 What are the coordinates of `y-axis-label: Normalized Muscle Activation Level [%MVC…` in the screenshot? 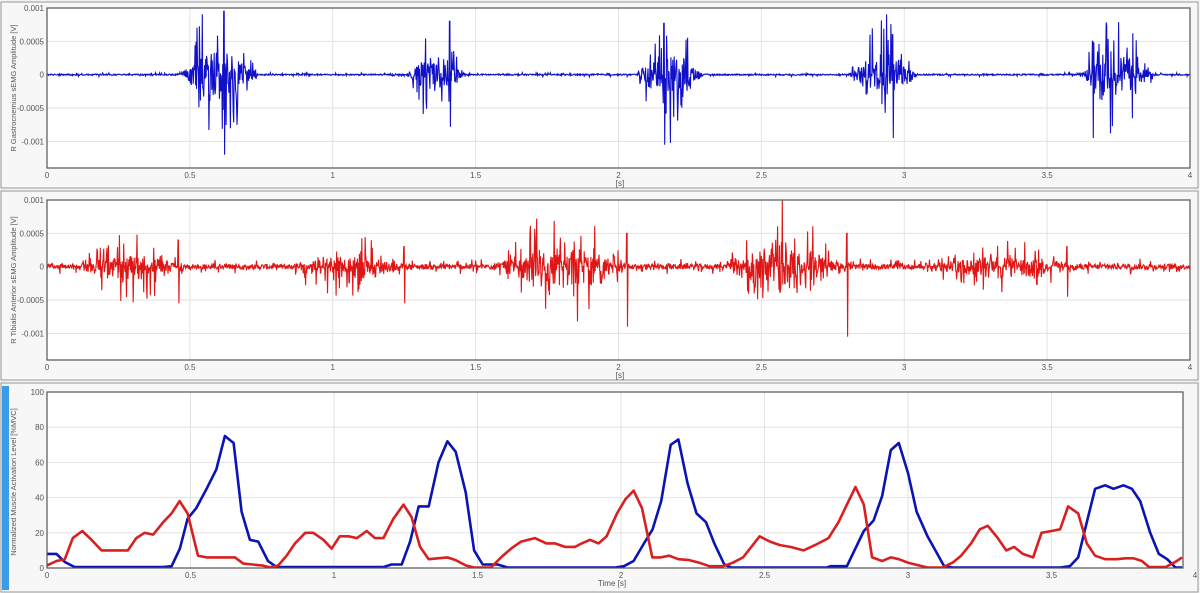 It's located at (13, 482).